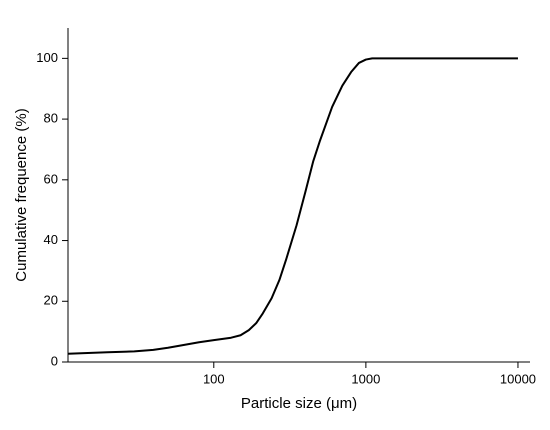  What do you see at coordinates (21, 194) in the screenshot?
I see `y-axis-label: Cumulative frequence (%)` at bounding box center [21, 194].